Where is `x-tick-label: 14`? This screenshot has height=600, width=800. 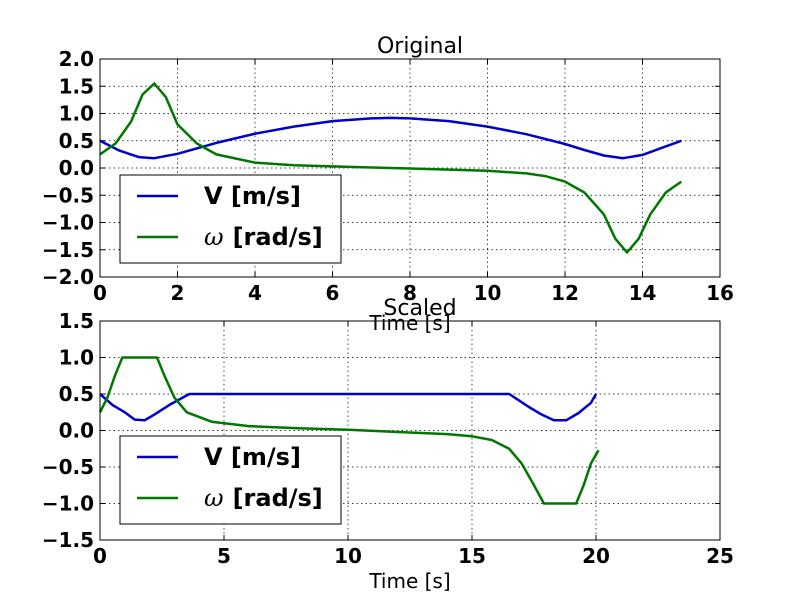
x-tick-label: 14 is located at coordinates (643, 293).